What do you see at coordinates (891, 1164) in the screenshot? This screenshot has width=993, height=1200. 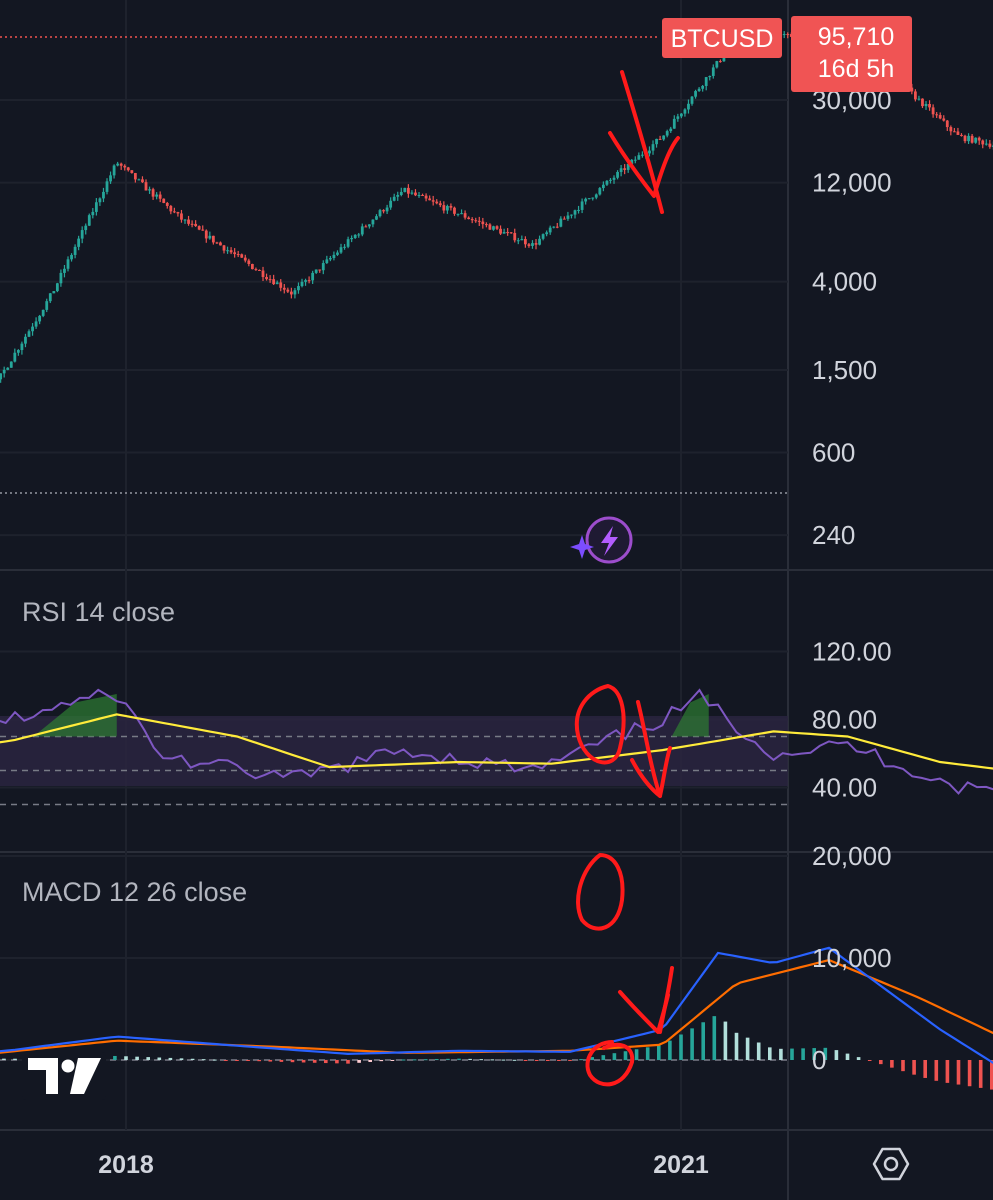 I see `settings-gear-icon` at bounding box center [891, 1164].